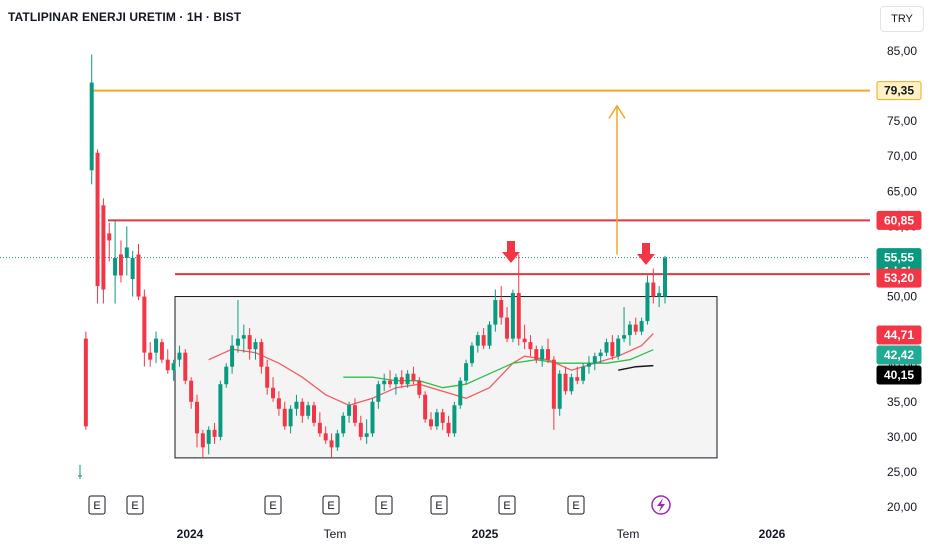 This screenshot has height=550, width=932. What do you see at coordinates (902, 19) in the screenshot?
I see `currency-button: TRY` at bounding box center [902, 19].